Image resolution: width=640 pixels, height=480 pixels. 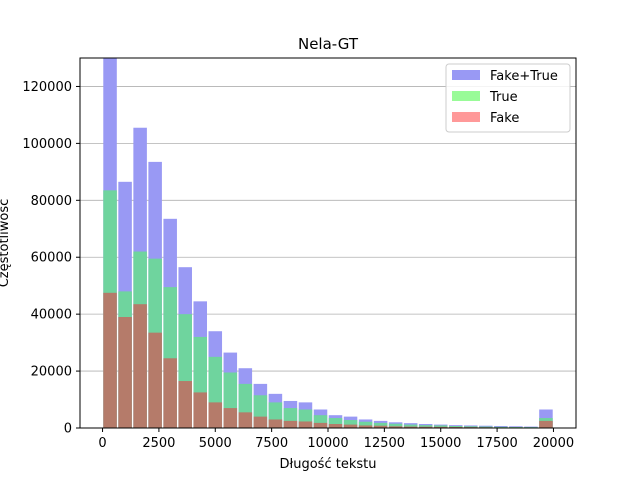 What do you see at coordinates (271, 443) in the screenshot?
I see `x-tick-label: 7500` at bounding box center [271, 443].